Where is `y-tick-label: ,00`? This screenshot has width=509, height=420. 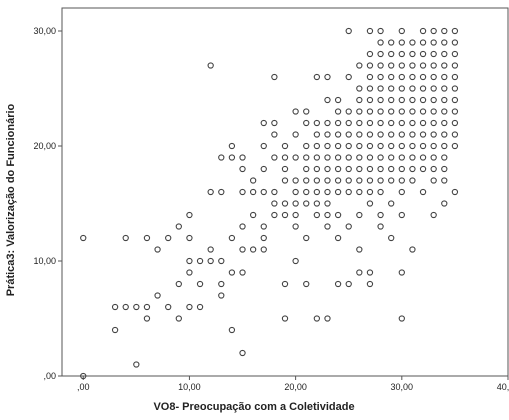
y-tick-label: ,00 is located at coordinates (49, 376).